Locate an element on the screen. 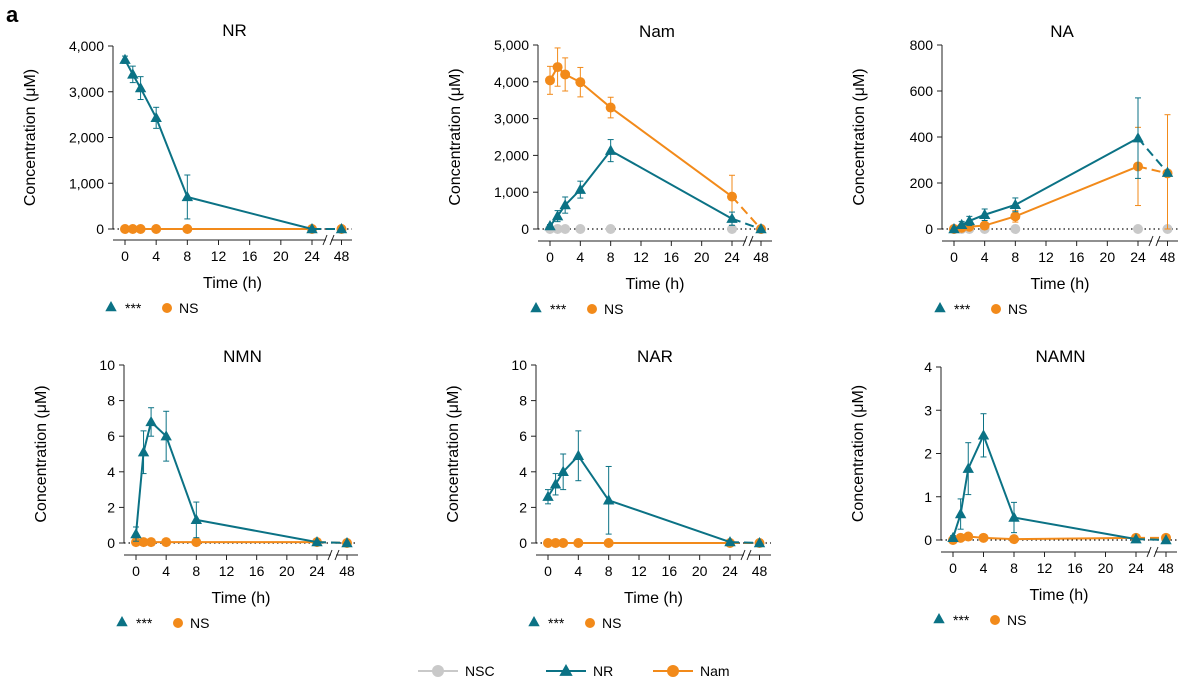  y-tick-label: 5,000 is located at coordinates (511, 45).